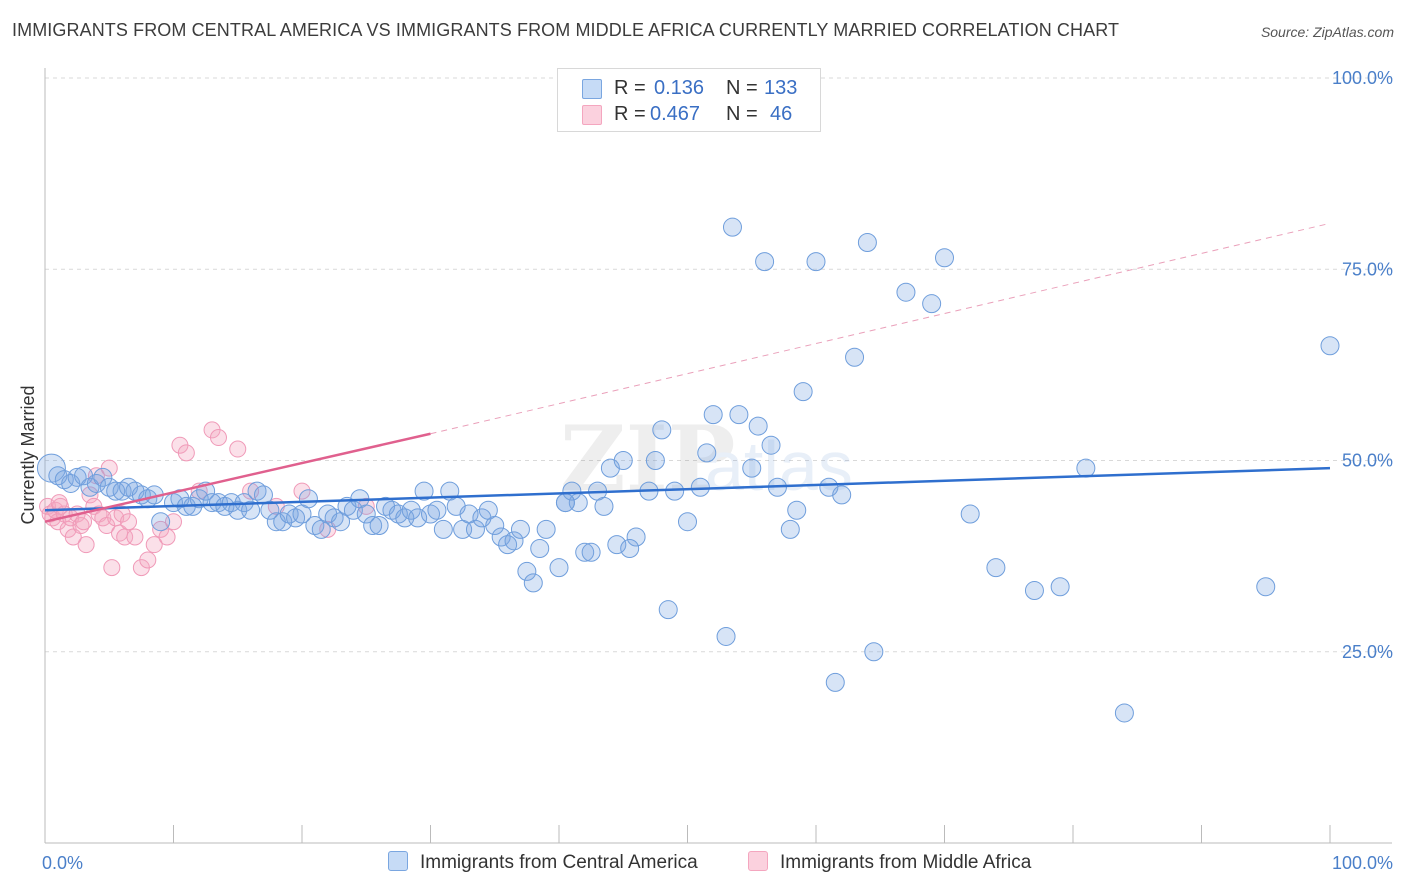  Describe the element at coordinates (1362, 863) in the screenshot. I see `x-tick-label: 100.0%` at that location.